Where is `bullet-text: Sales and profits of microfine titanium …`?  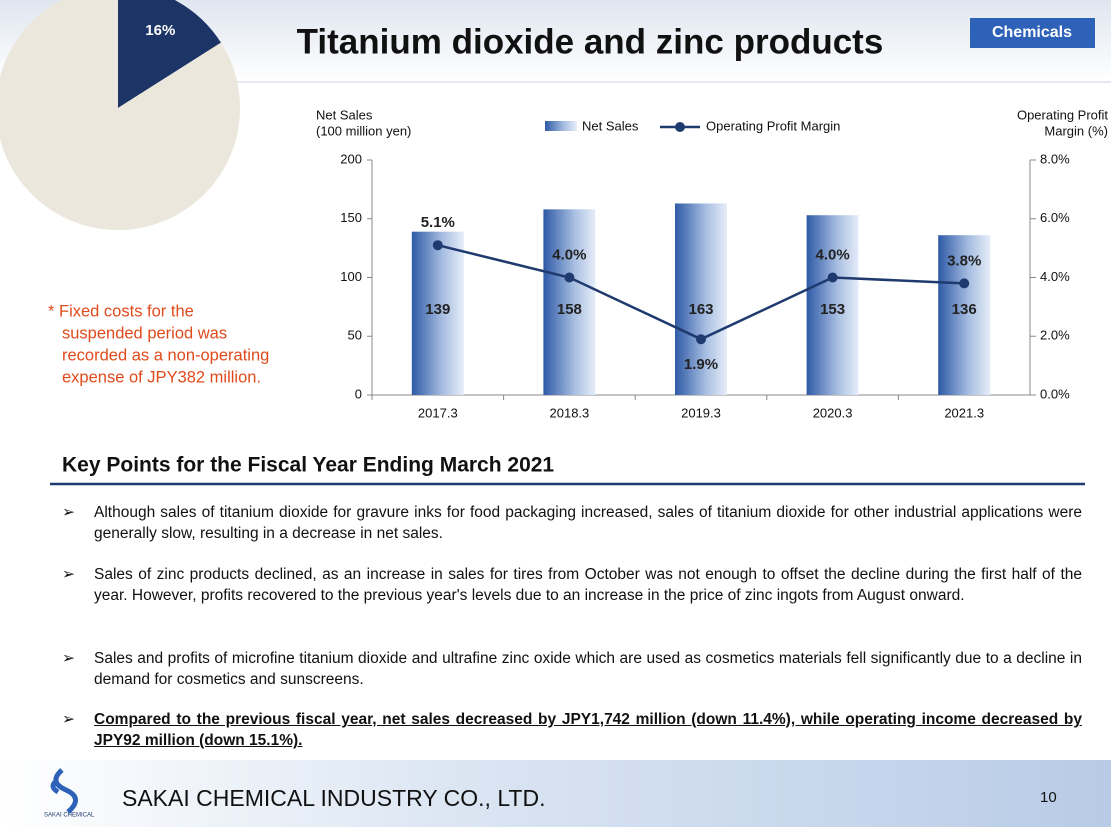
bullet-text: Sales and profits of microfine titanium … is located at coordinates (588, 669).